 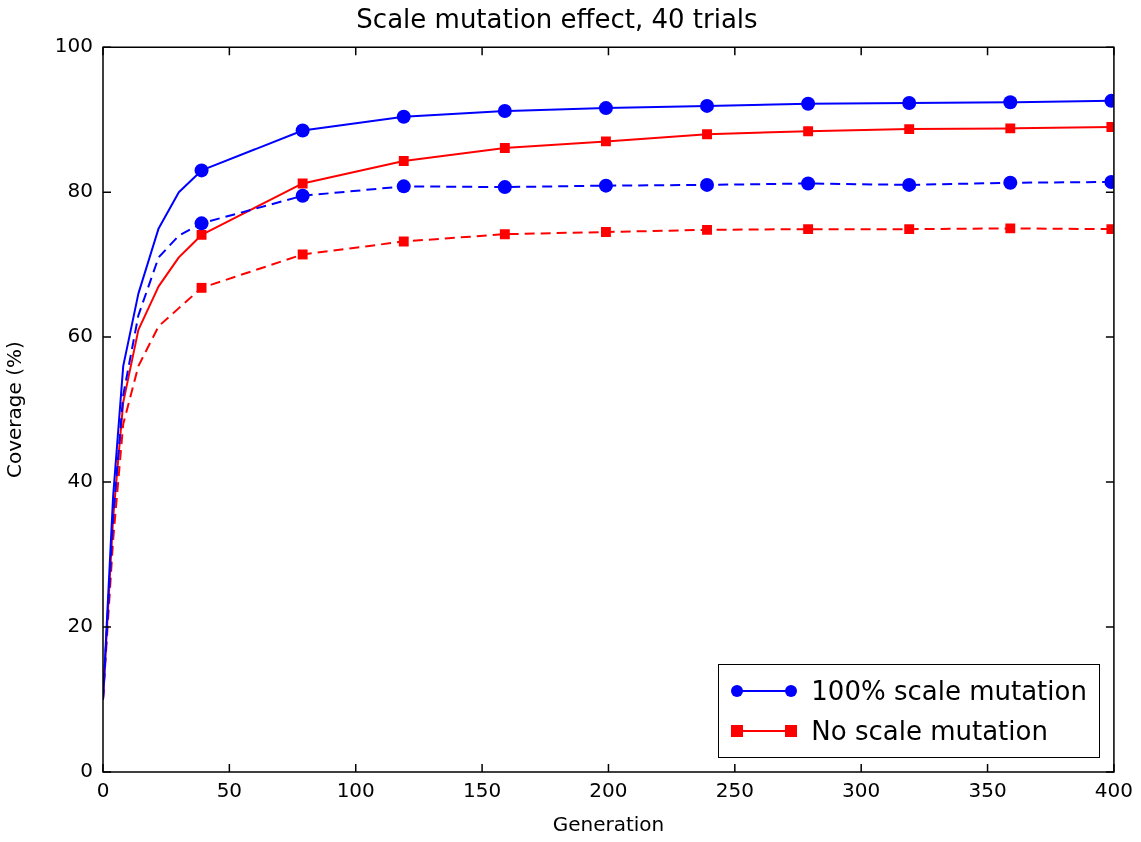 I want to click on x-tick-label: 0, so click(x=103, y=790).